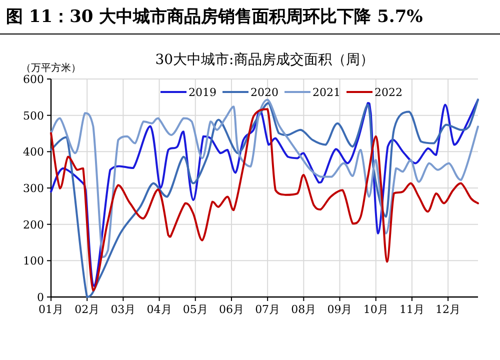 The width and height of the screenshot is (500, 360). I want to click on legend-label: 2022, so click(388, 92).